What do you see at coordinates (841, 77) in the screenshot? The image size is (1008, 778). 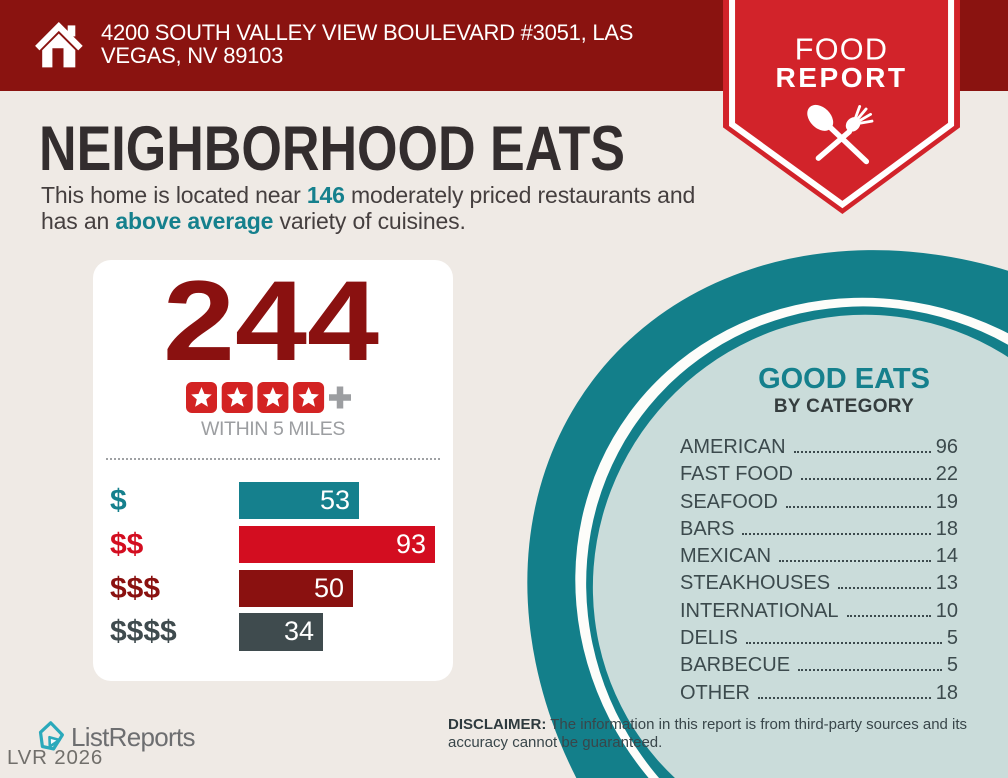 I see `svg-text: REPORT` at bounding box center [841, 77].